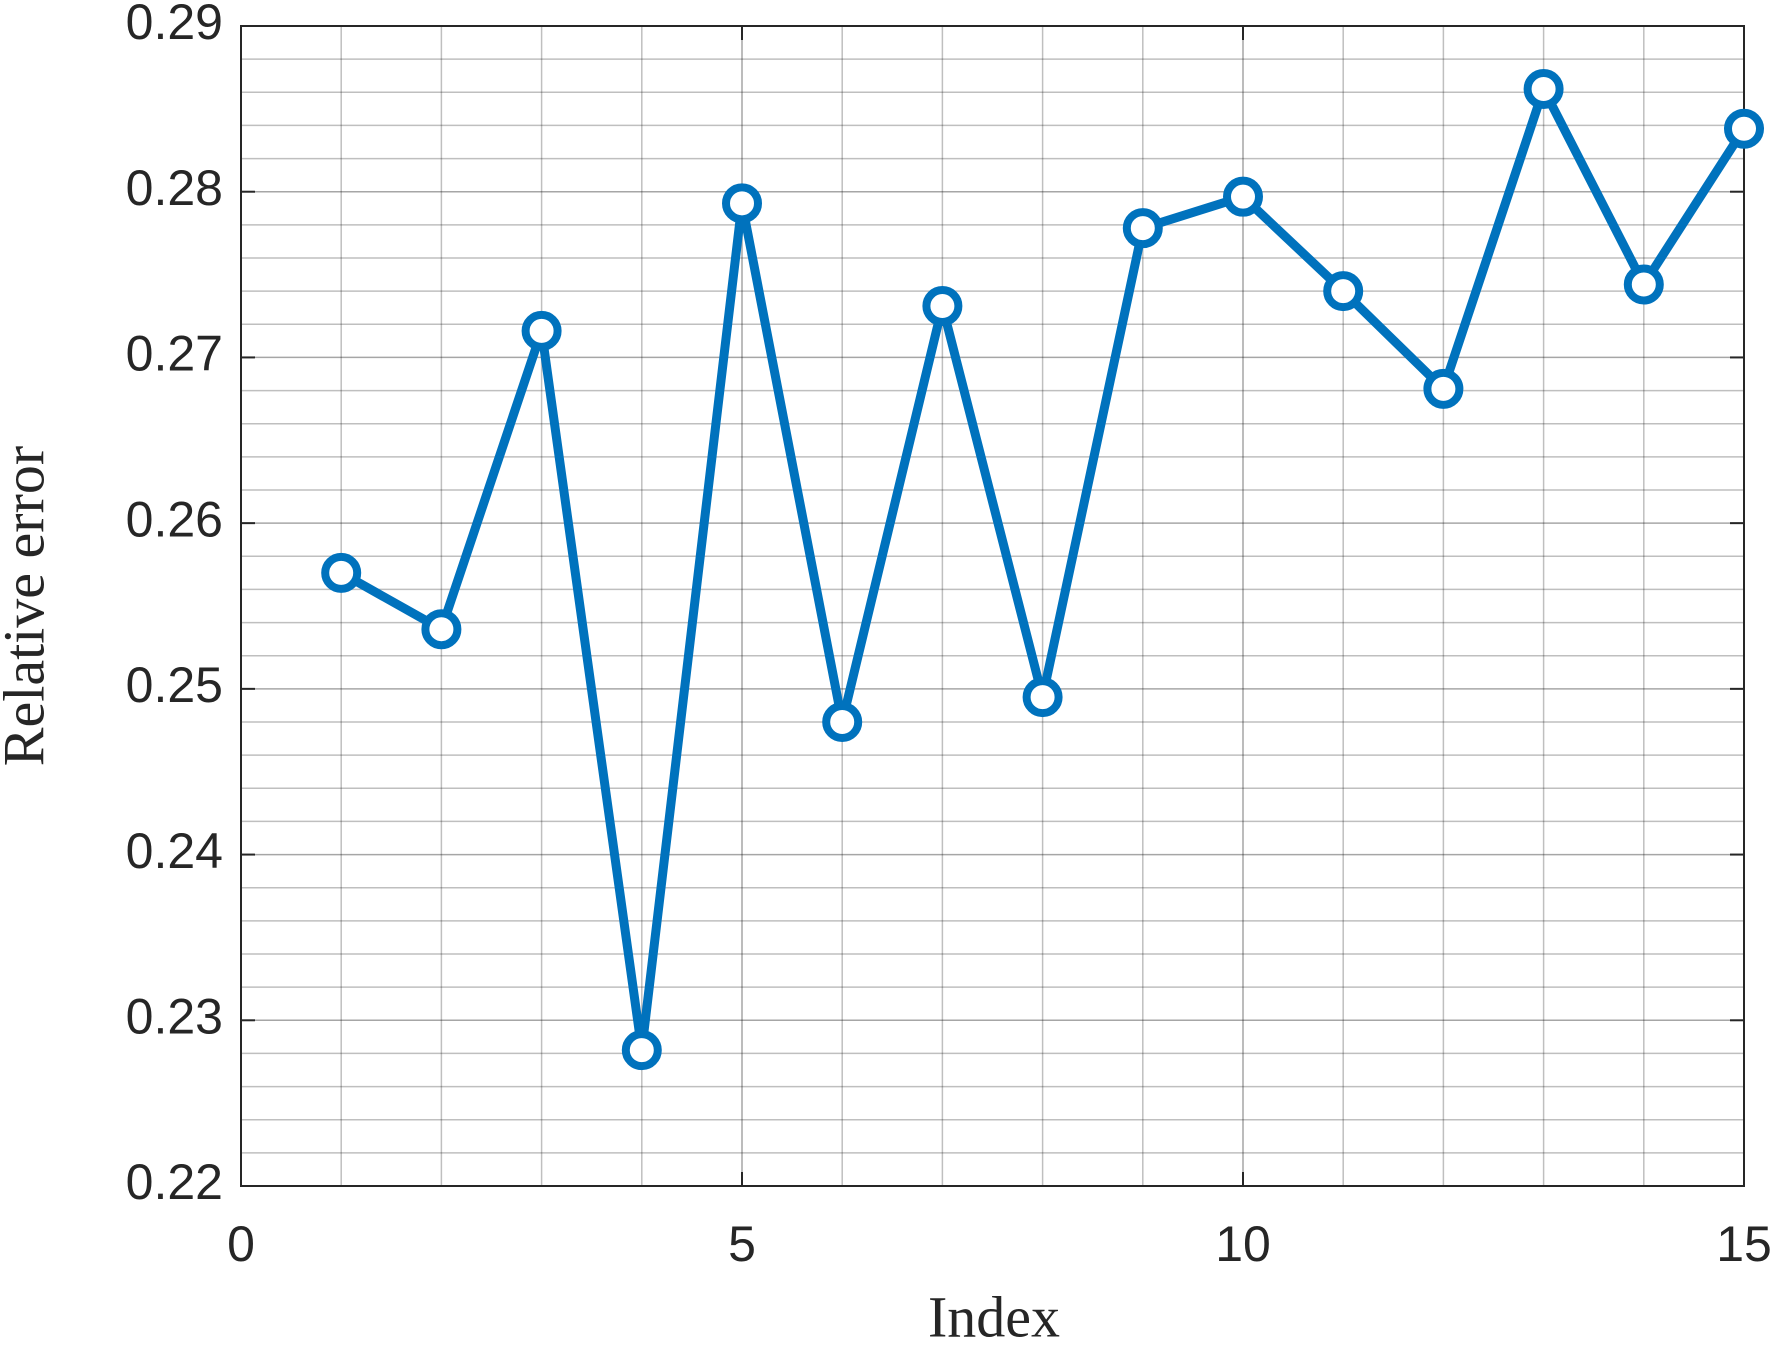 The image size is (1784, 1350). Describe the element at coordinates (174, 188) in the screenshot. I see `y-tick-label: 0.28` at that location.